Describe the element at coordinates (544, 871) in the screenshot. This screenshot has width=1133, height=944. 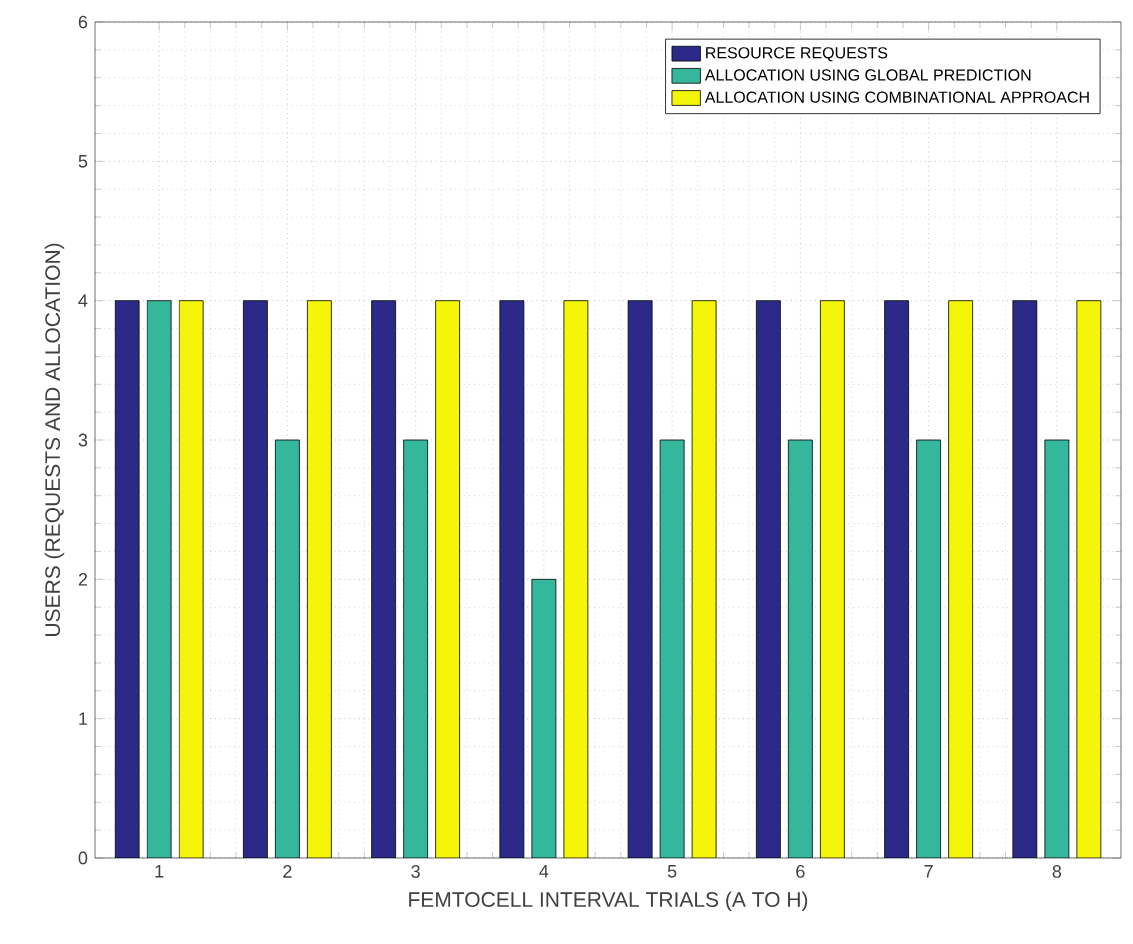
I see `x-tick-label: 4` at that location.